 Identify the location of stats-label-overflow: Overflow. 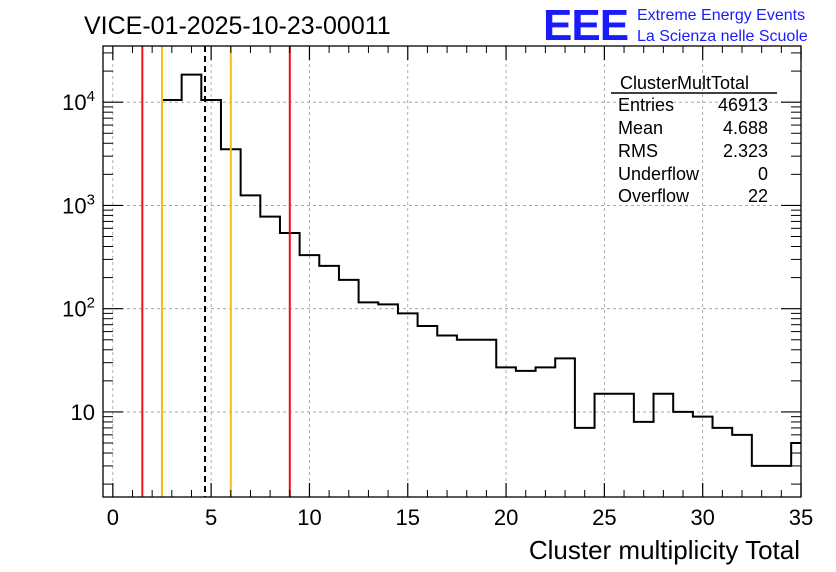
(654, 196).